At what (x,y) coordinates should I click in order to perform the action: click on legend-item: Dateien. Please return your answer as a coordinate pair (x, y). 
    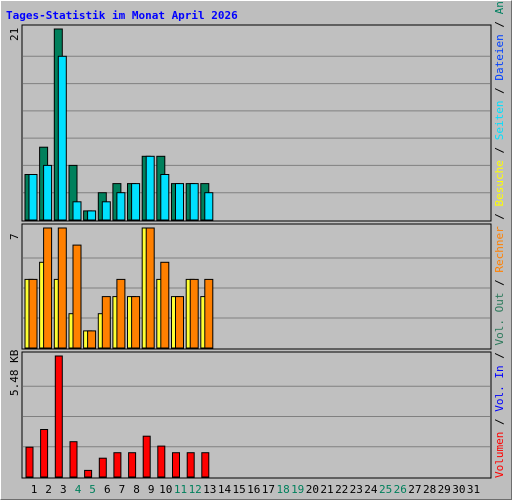
    Looking at the image, I should click on (499, 57).